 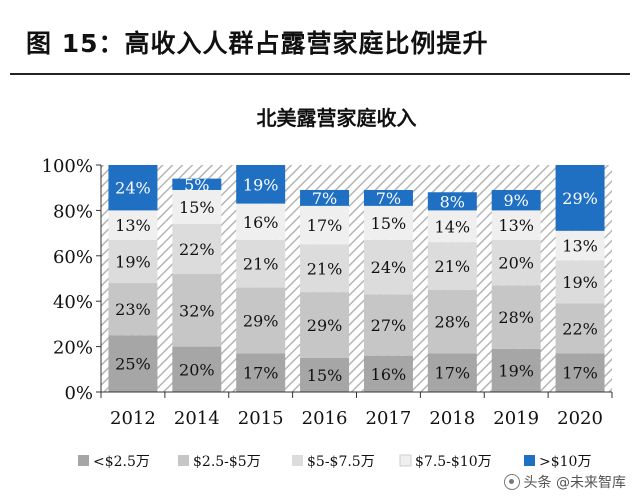 What do you see at coordinates (73, 348) in the screenshot?
I see `y-tick-label: 20%` at bounding box center [73, 348].